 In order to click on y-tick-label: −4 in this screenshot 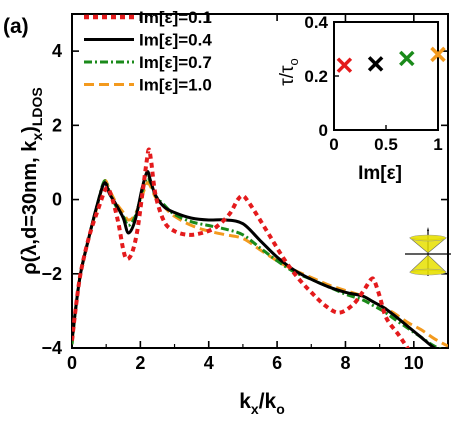, I will do `click(51, 348)`.